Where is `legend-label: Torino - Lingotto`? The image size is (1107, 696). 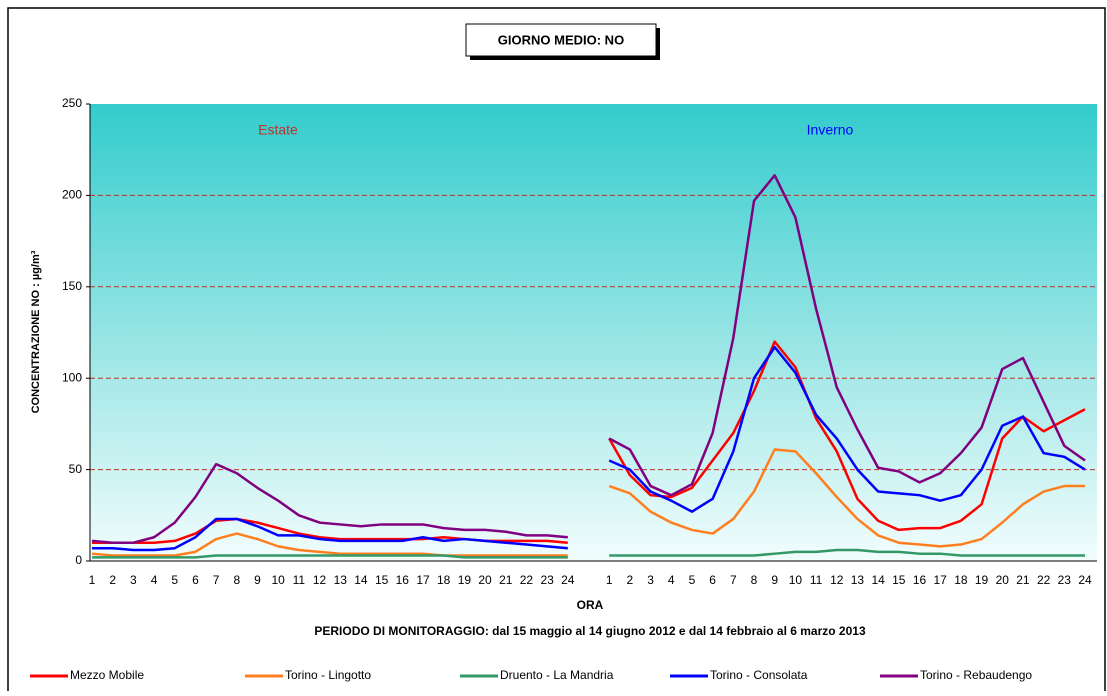 legend-label: Torino - Lingotto is located at coordinates (328, 675).